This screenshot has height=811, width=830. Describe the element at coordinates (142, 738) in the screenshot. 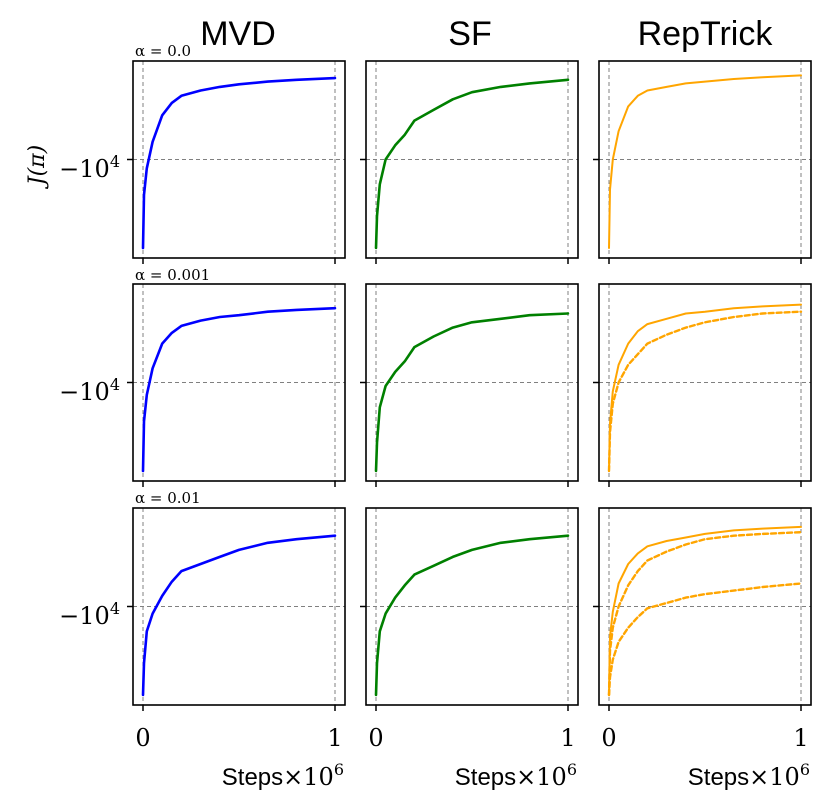

I see `x-tick-label-0-col-0: 0` at that location.